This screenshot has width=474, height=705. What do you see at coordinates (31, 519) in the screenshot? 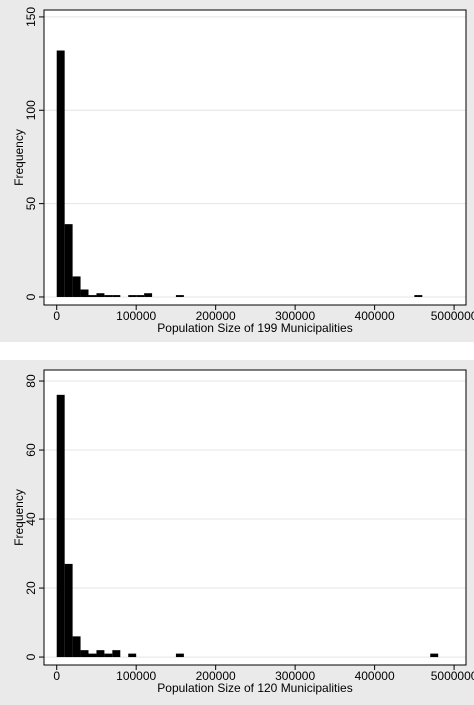
I see `y-tick-label: 40` at bounding box center [31, 519].